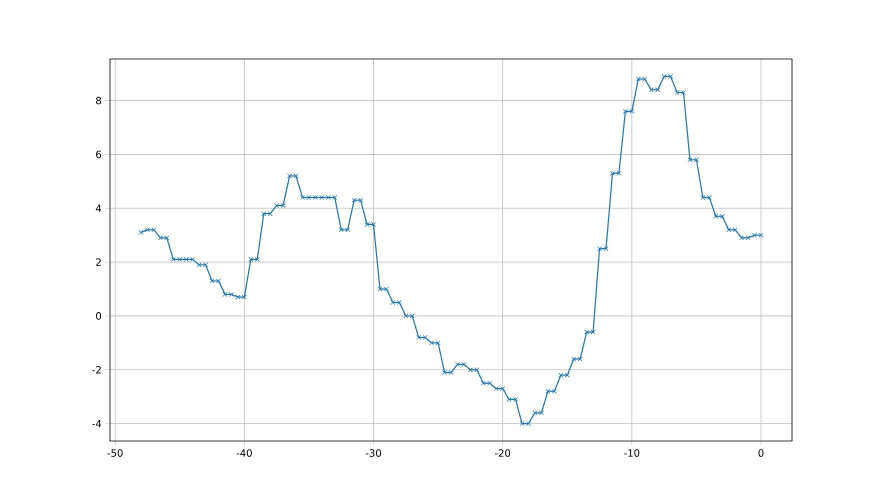 The image size is (880, 495). I want to click on y-tick-label: 8, so click(99, 100).